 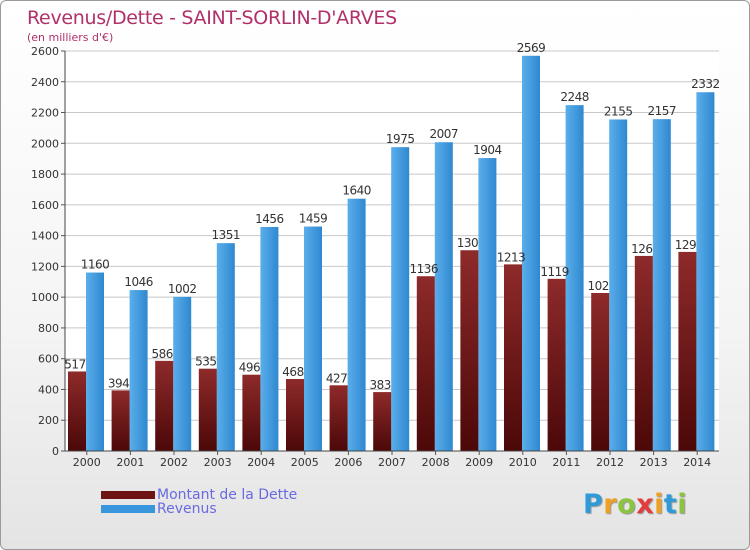 What do you see at coordinates (610, 504) in the screenshot?
I see `logo-letter: r` at bounding box center [610, 504].